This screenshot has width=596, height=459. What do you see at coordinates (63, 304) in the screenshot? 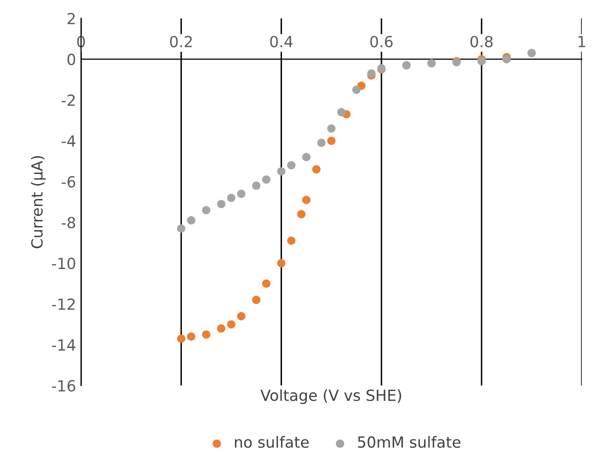
I see `y-tick-label: -12` at bounding box center [63, 304].